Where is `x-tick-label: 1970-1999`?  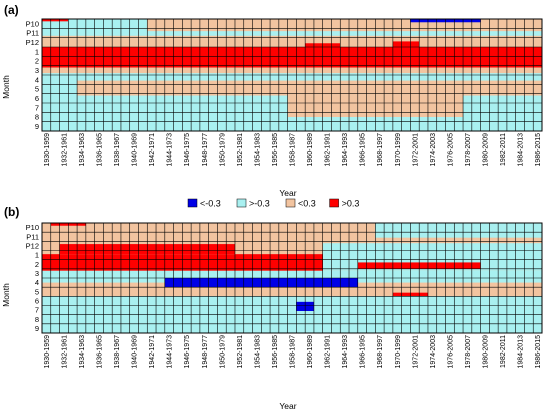 x-tick-label: 1970-1999 is located at coordinates (398, 150).